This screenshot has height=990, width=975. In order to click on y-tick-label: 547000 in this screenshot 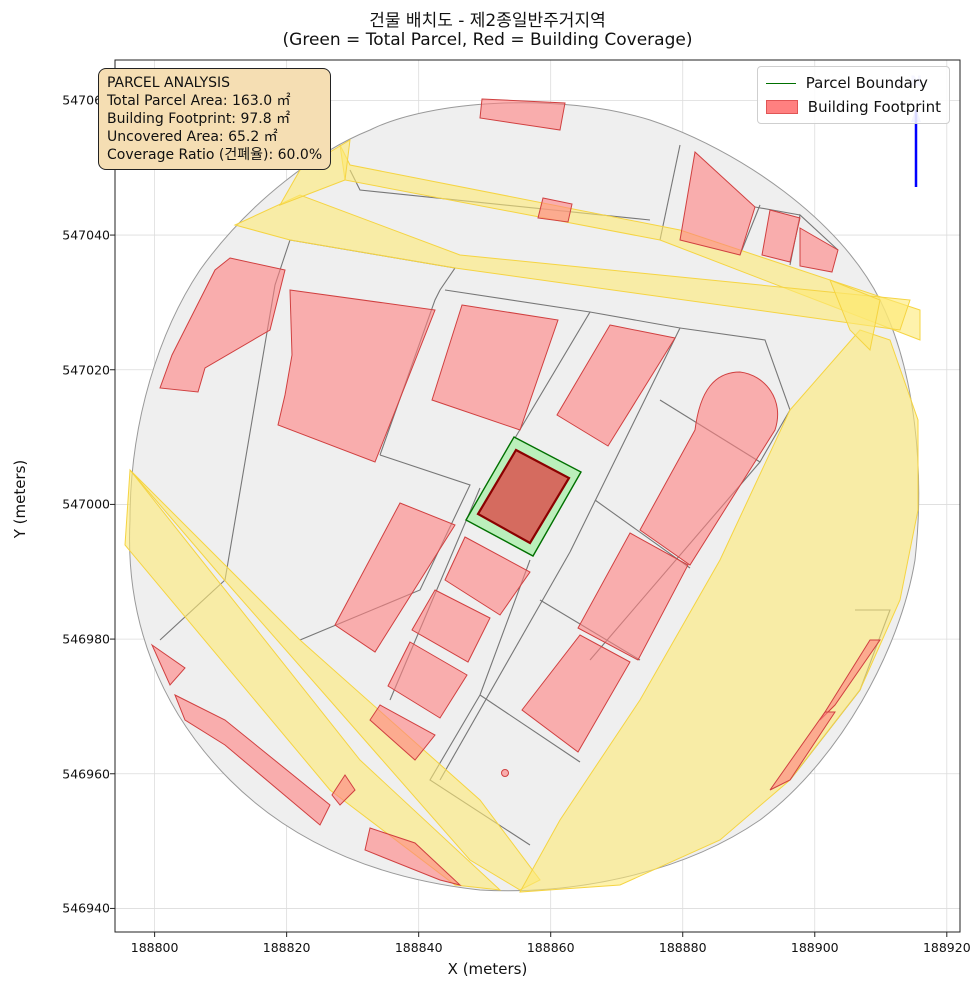, I will do `click(86, 504)`.